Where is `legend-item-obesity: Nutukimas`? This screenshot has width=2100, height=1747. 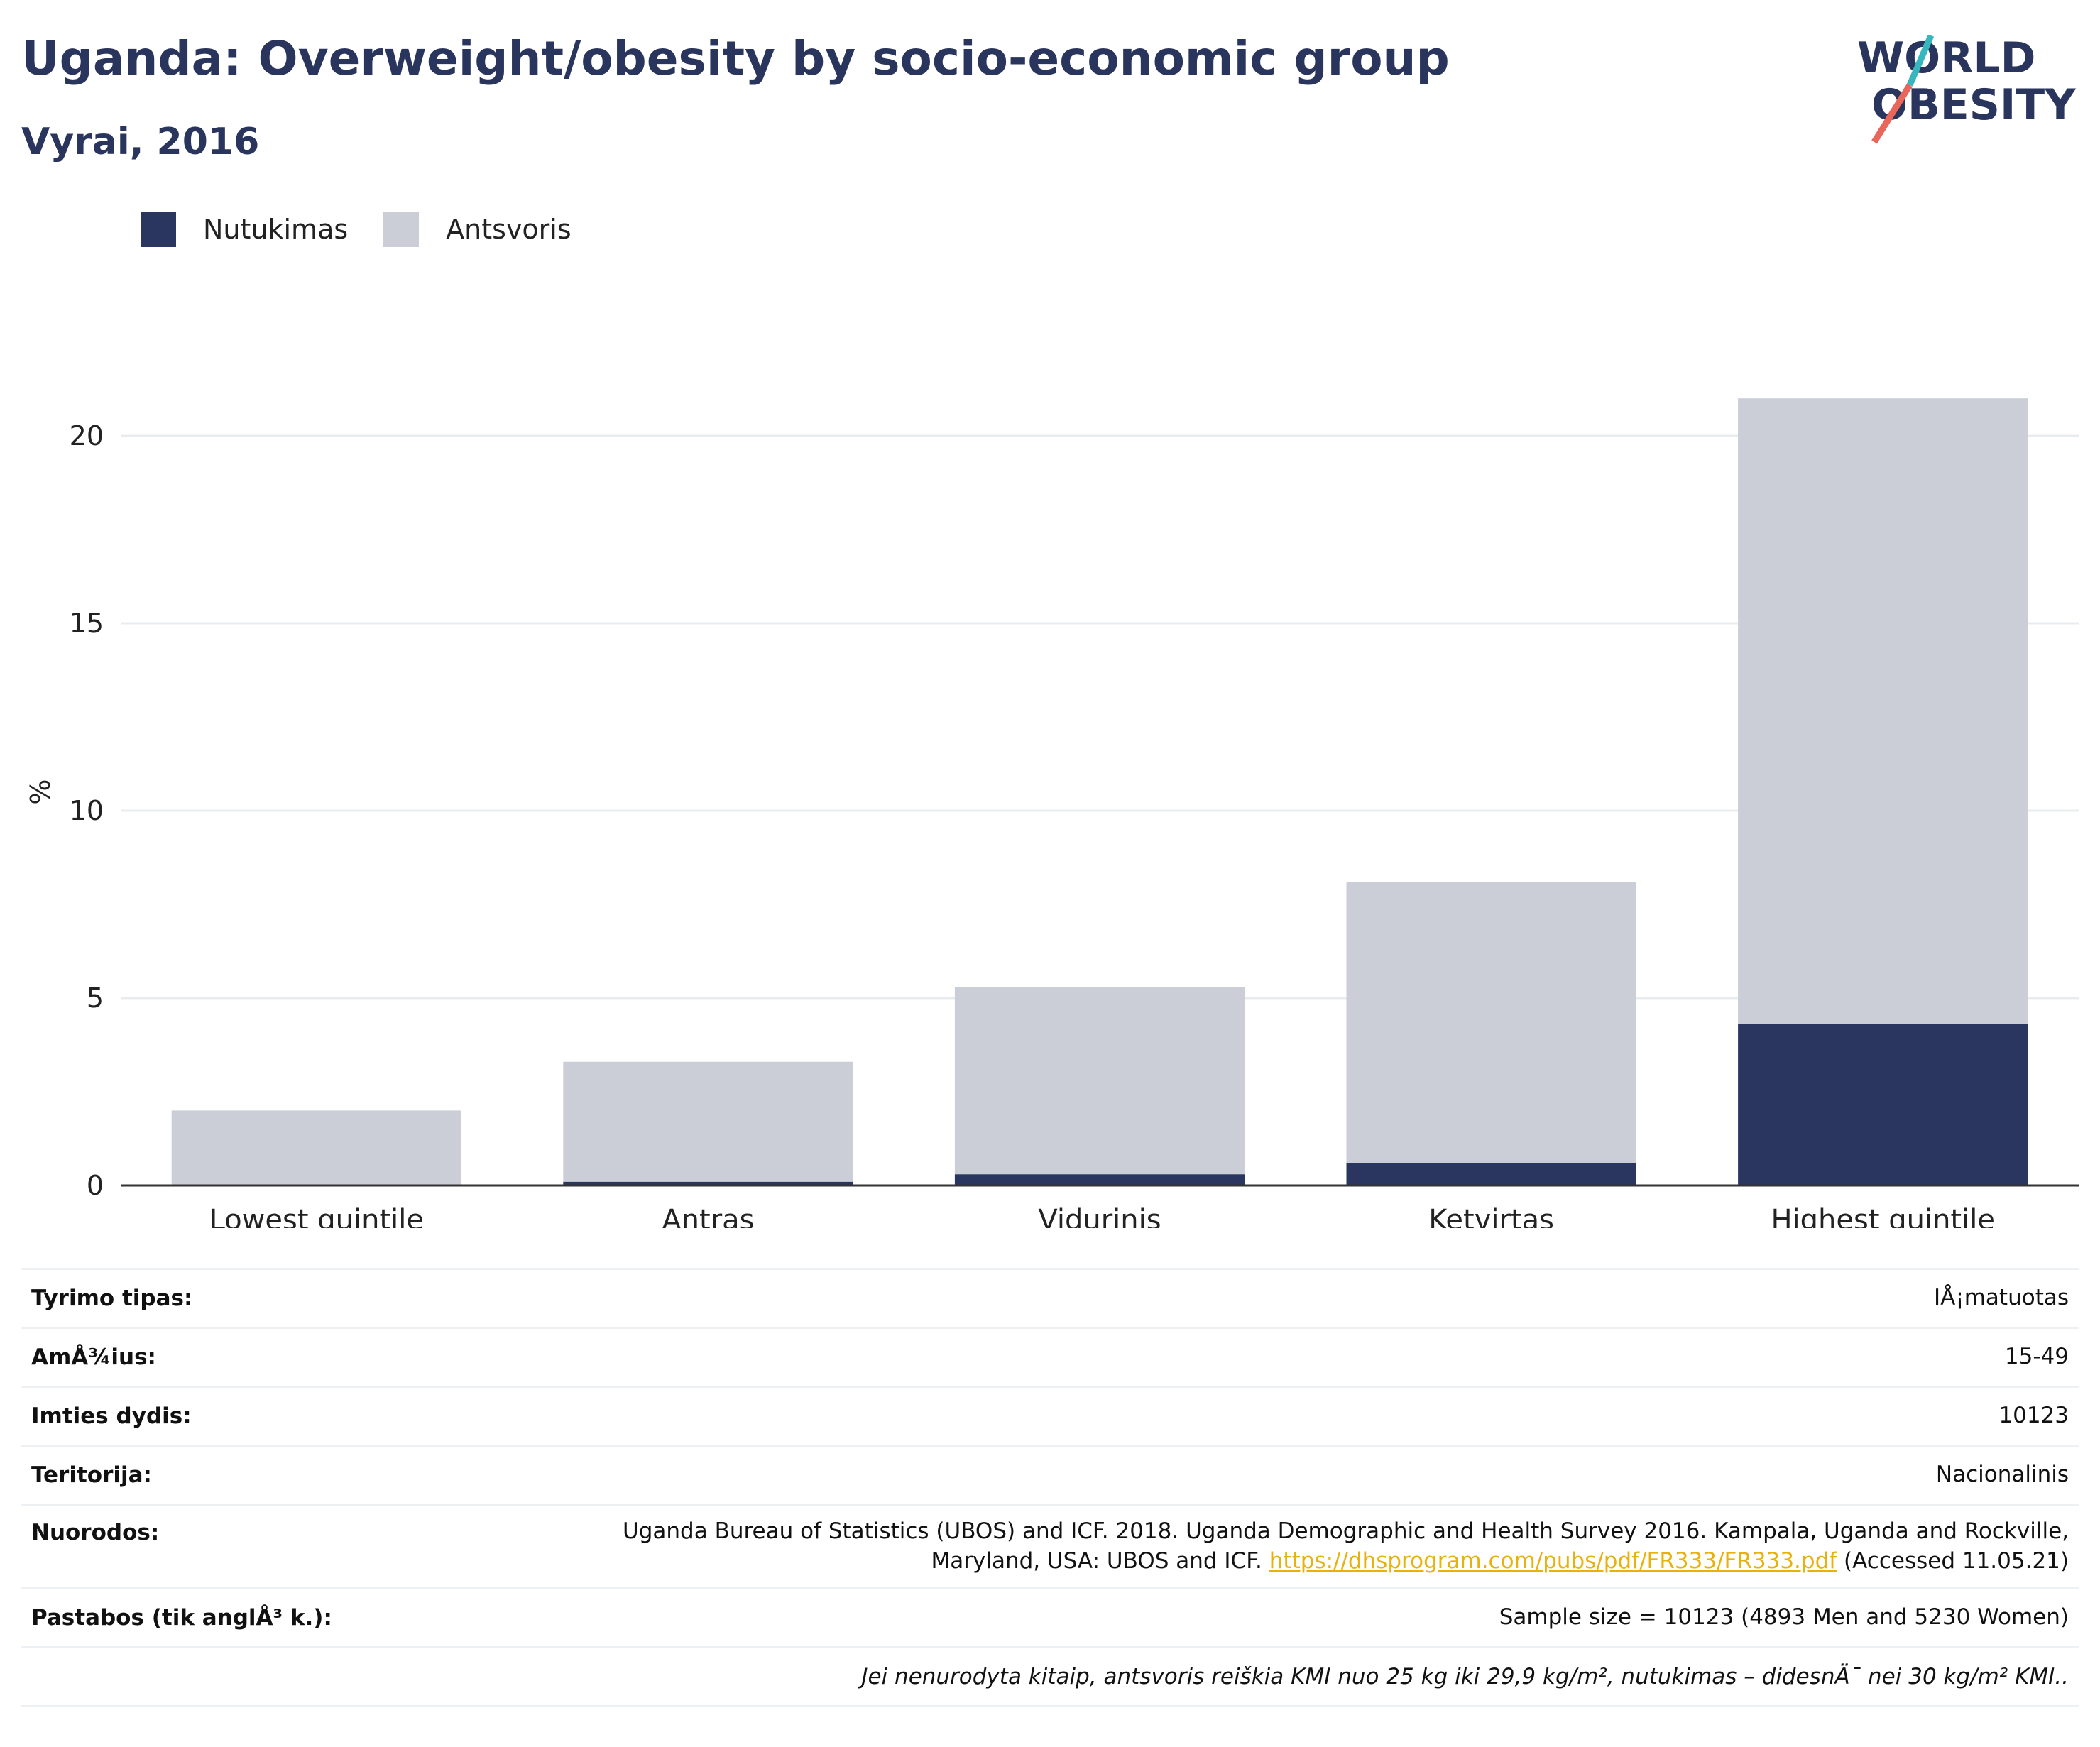
legend-item-obesity: Nutukimas is located at coordinates (244, 229).